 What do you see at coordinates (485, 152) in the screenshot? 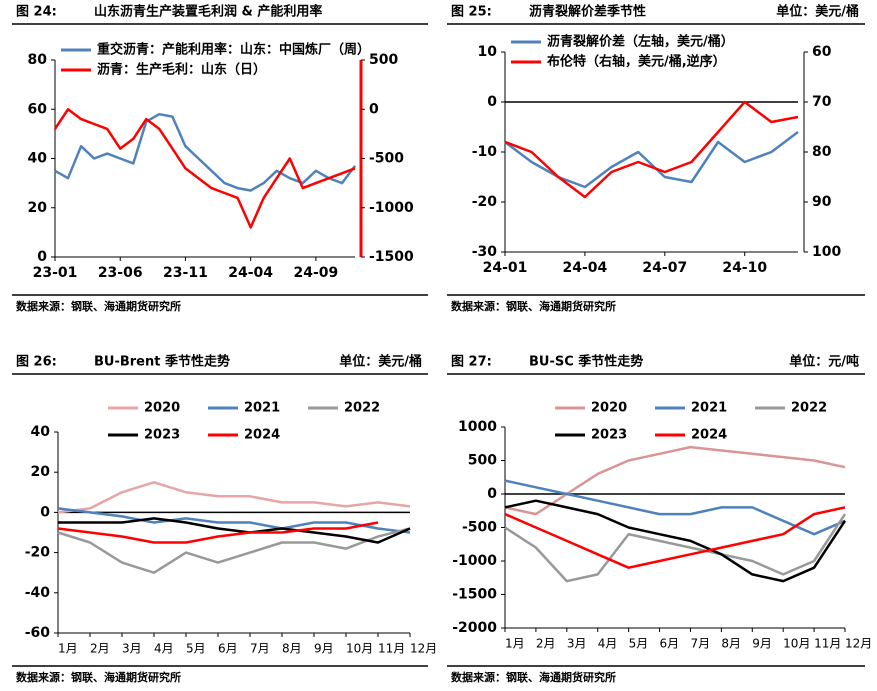
I see `y-tick-label: -10` at bounding box center [485, 152].